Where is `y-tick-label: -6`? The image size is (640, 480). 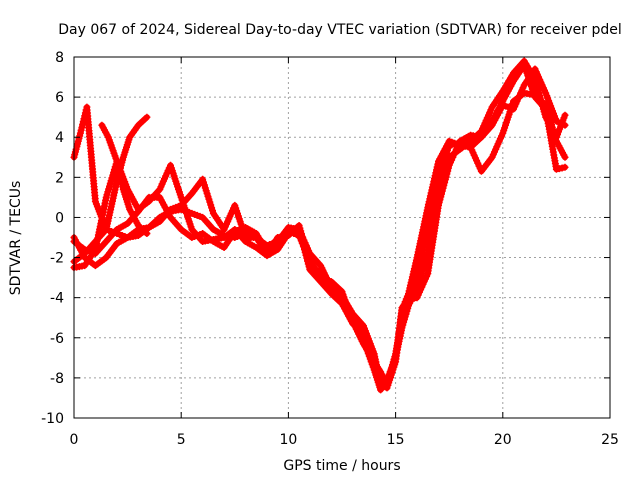 y-tick-label: -6 is located at coordinates (57, 339).